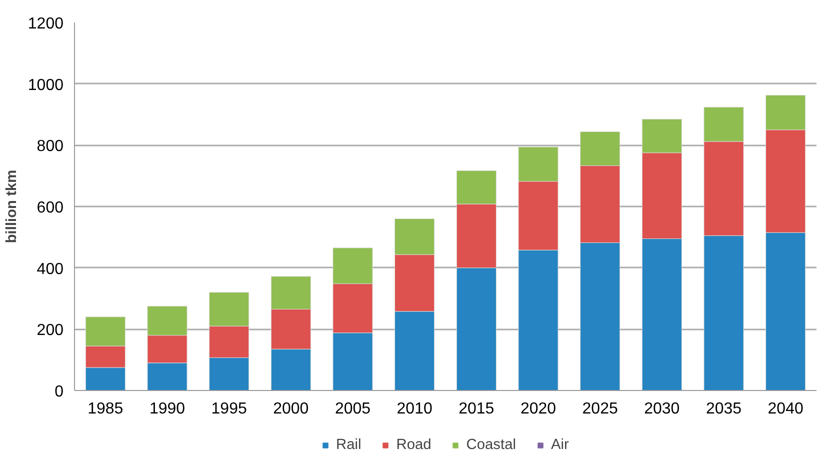 Image resolution: width=830 pixels, height=471 pixels. I want to click on legend-label: Rail, so click(349, 445).